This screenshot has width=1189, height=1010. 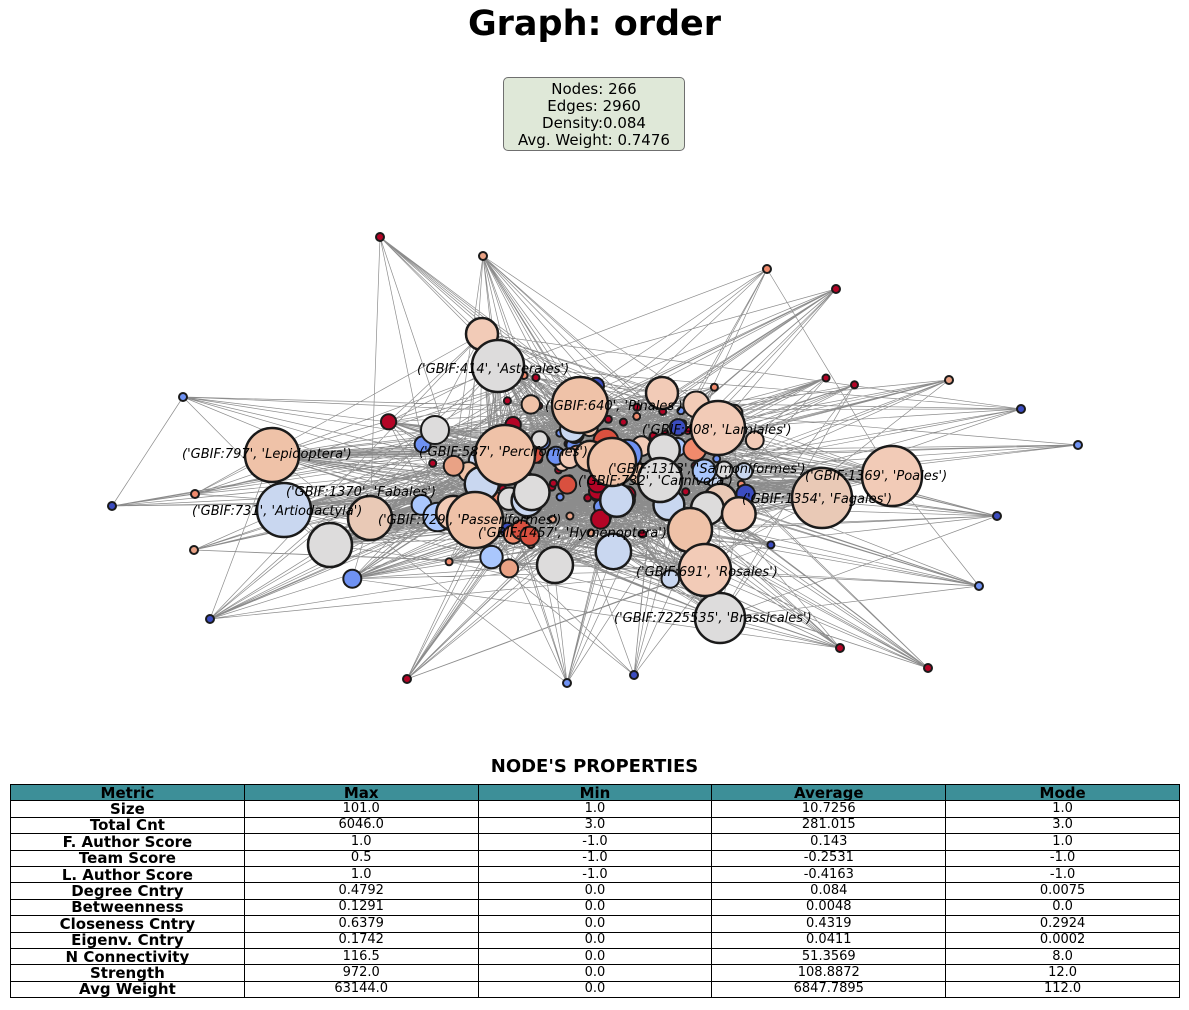 I want to click on metric-value-cell: 0.2924, so click(x=1062, y=924).